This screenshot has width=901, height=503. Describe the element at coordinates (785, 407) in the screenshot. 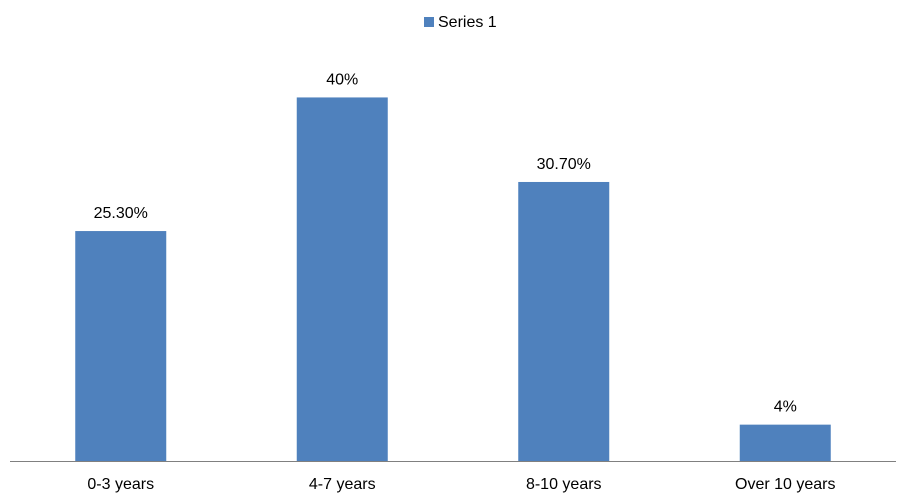

I see `data-label-4: 4%` at that location.